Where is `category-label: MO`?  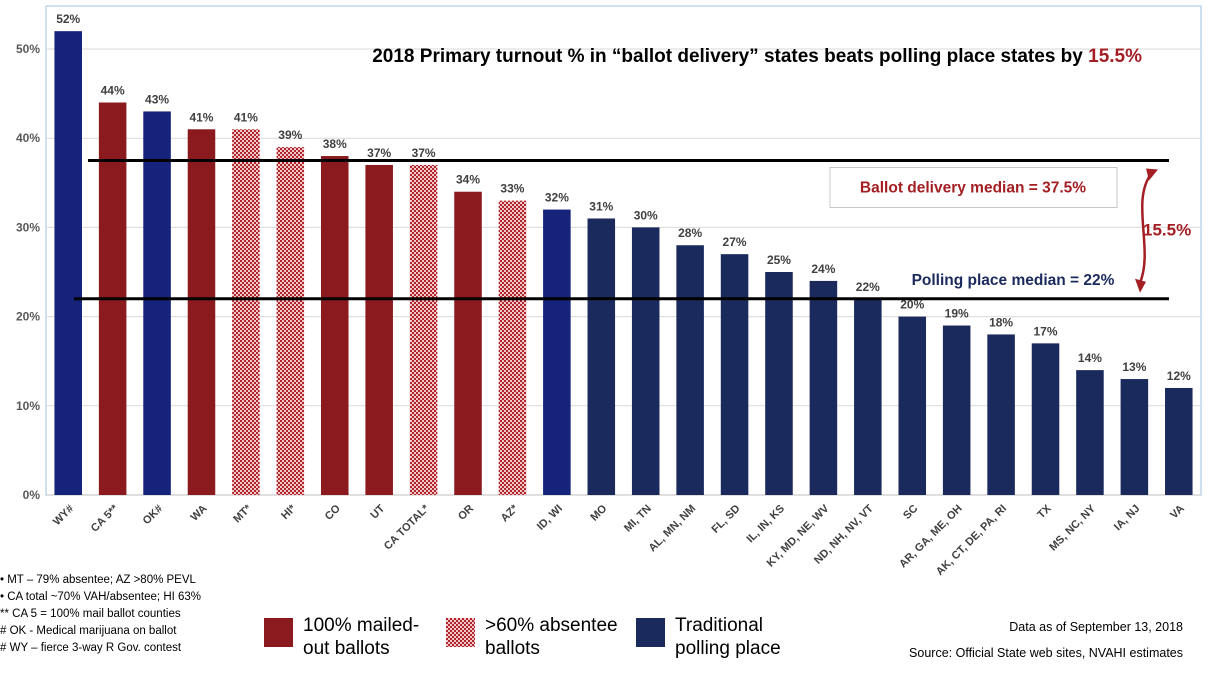 category-label: MO is located at coordinates (598, 512).